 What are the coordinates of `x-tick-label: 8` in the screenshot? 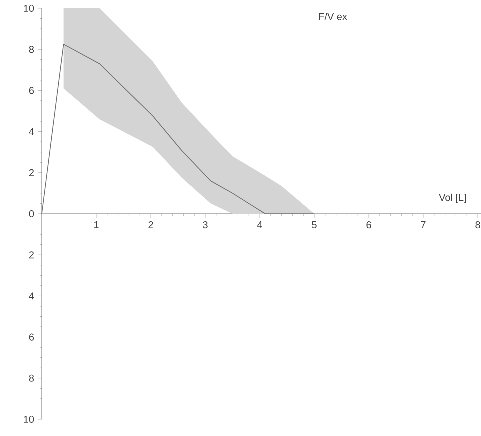 It's located at (478, 225).